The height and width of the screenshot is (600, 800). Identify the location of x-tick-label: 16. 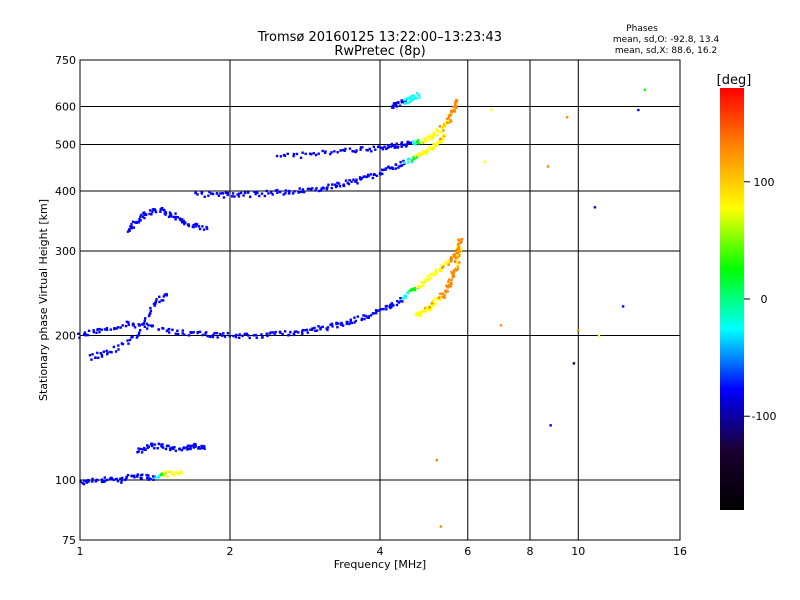
(680, 551).